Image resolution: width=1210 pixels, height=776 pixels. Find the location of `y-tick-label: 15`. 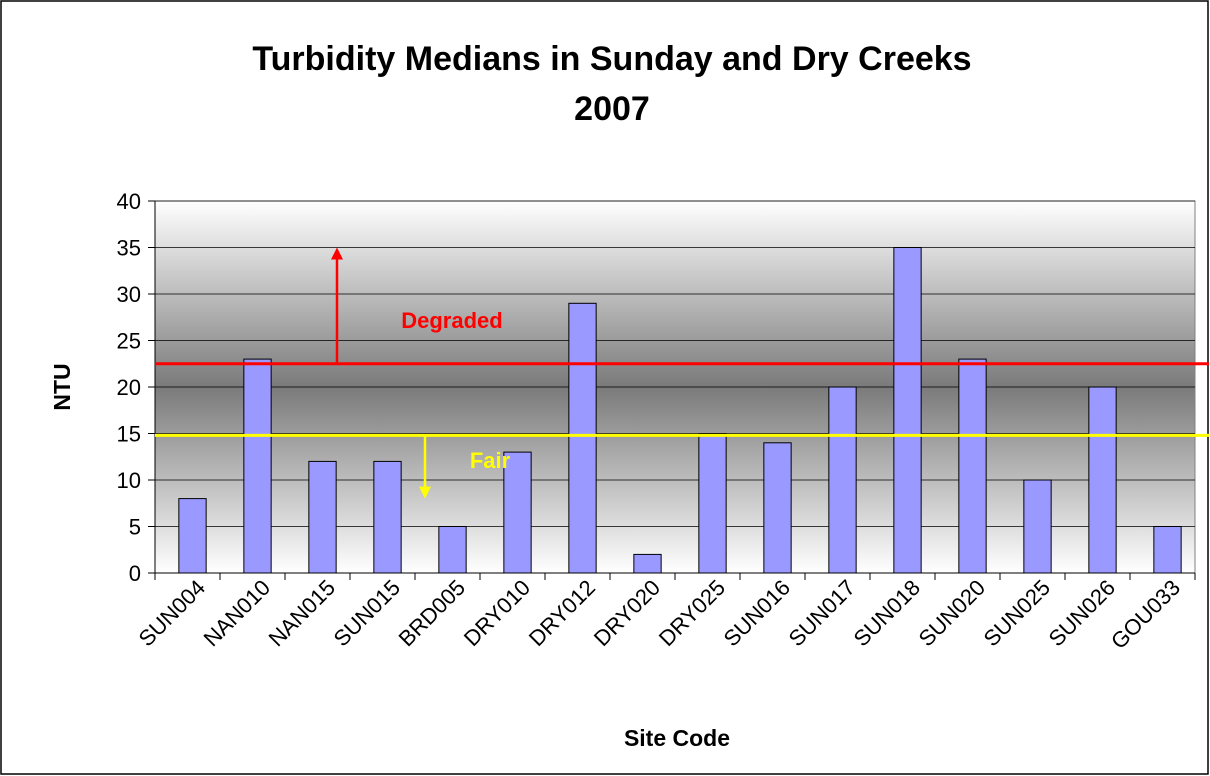

y-tick-label: 15 is located at coordinates (129, 434).